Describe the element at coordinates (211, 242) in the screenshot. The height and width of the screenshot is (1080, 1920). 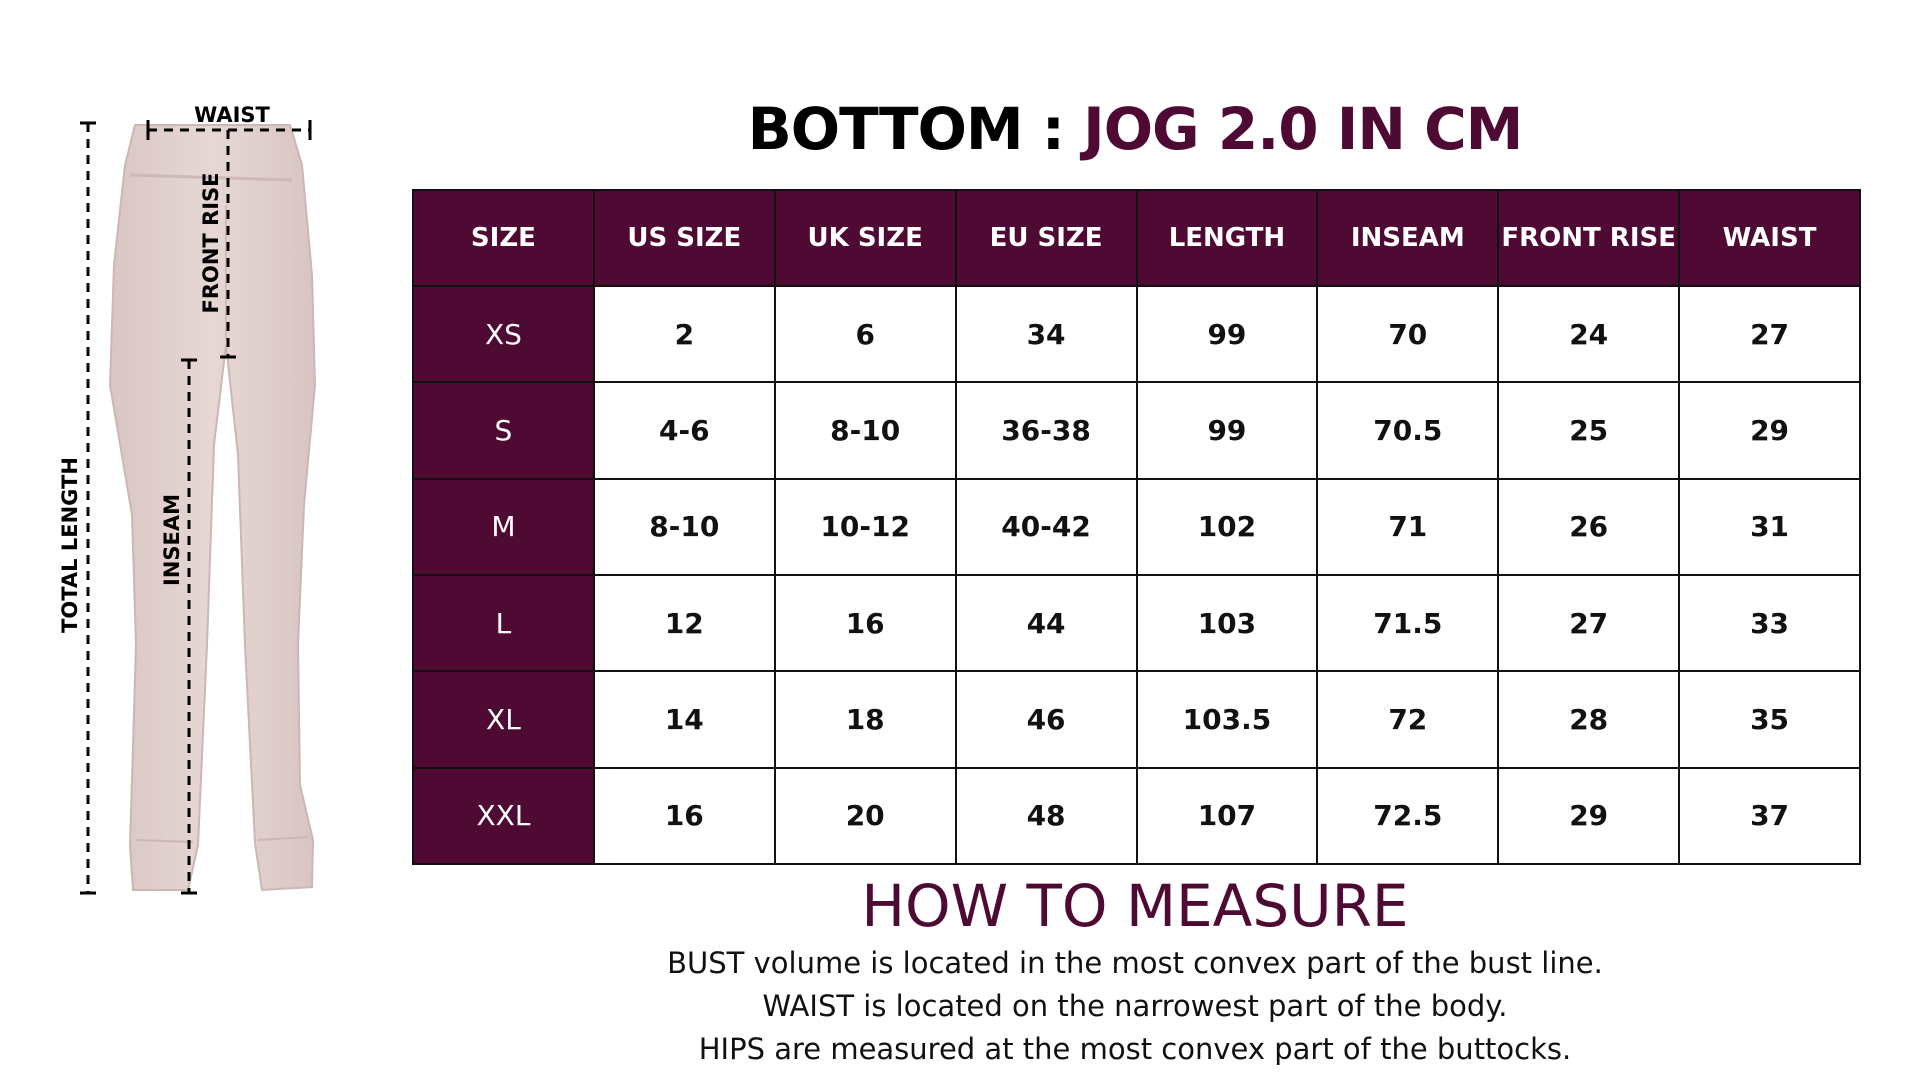
I see `front-rise-label: FRONT RISE` at that location.